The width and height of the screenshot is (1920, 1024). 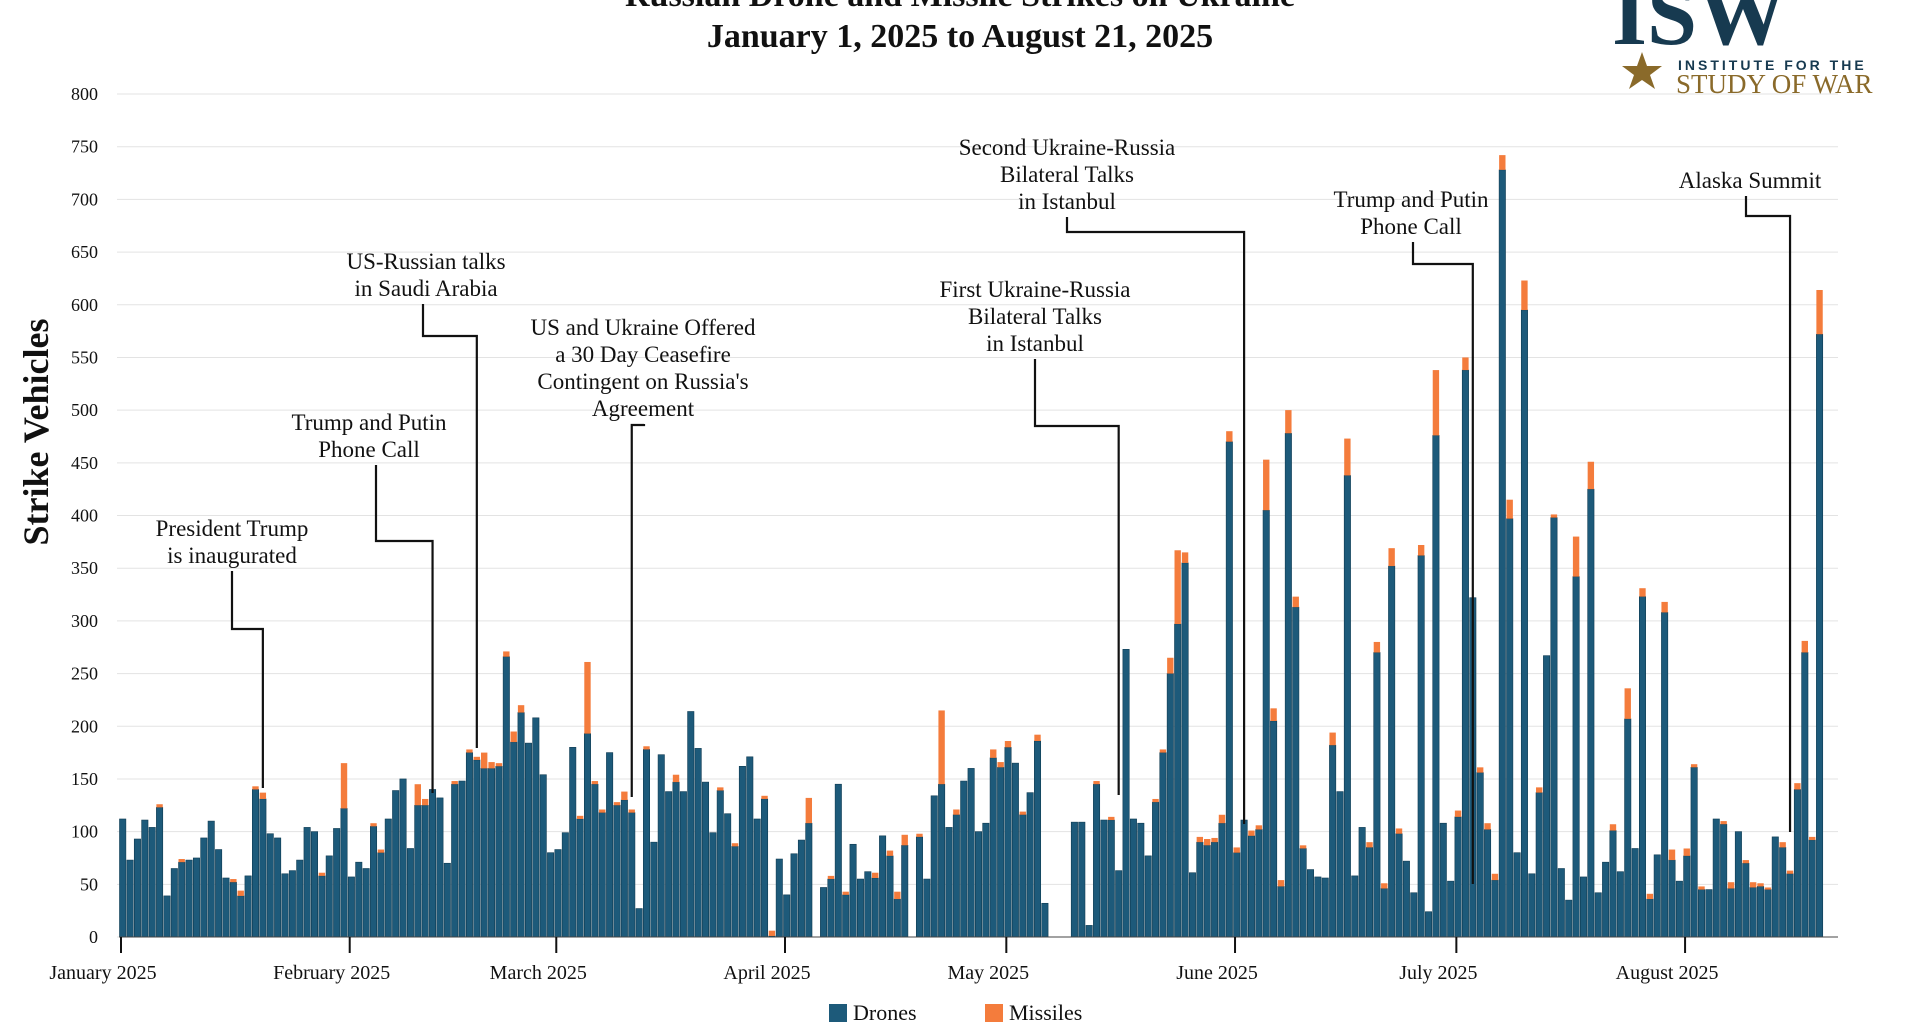 What do you see at coordinates (1750, 180) in the screenshot?
I see `annotation-text: Alaska Summit` at bounding box center [1750, 180].